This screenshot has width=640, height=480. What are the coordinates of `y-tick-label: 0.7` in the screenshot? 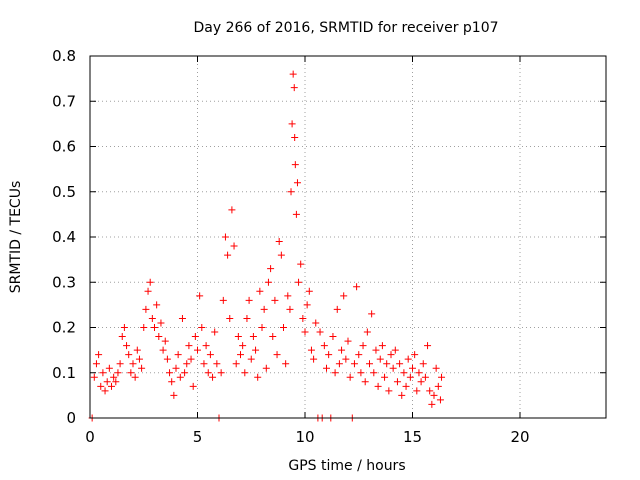 It's located at (64, 101).